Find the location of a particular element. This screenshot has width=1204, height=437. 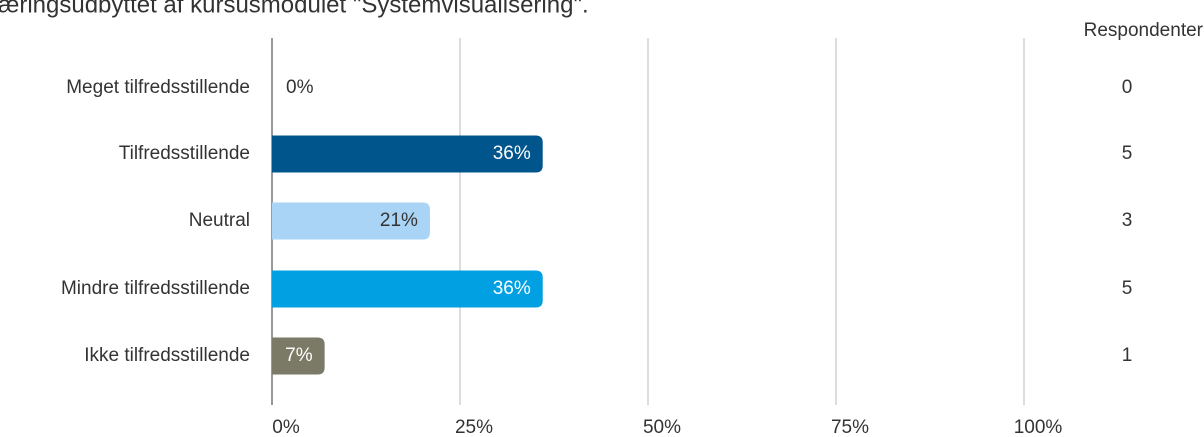

respondent-count: 3 is located at coordinates (1127, 220).